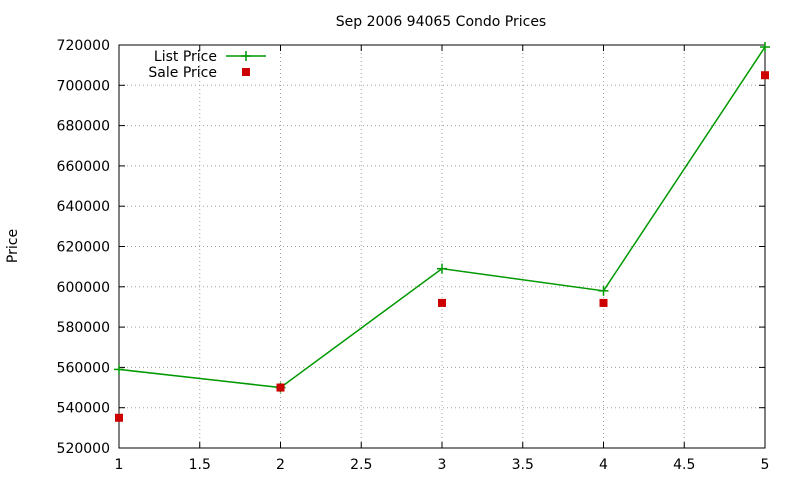 The height and width of the screenshot is (480, 800). I want to click on y-tick-label: 640000, so click(83, 207).